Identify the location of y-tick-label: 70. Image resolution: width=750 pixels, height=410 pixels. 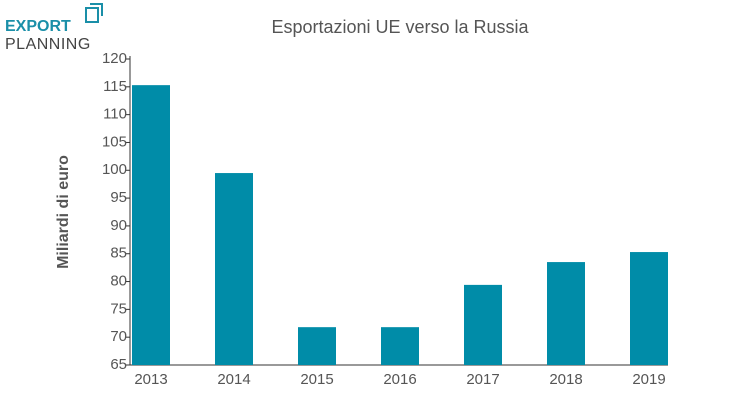
(118, 336).